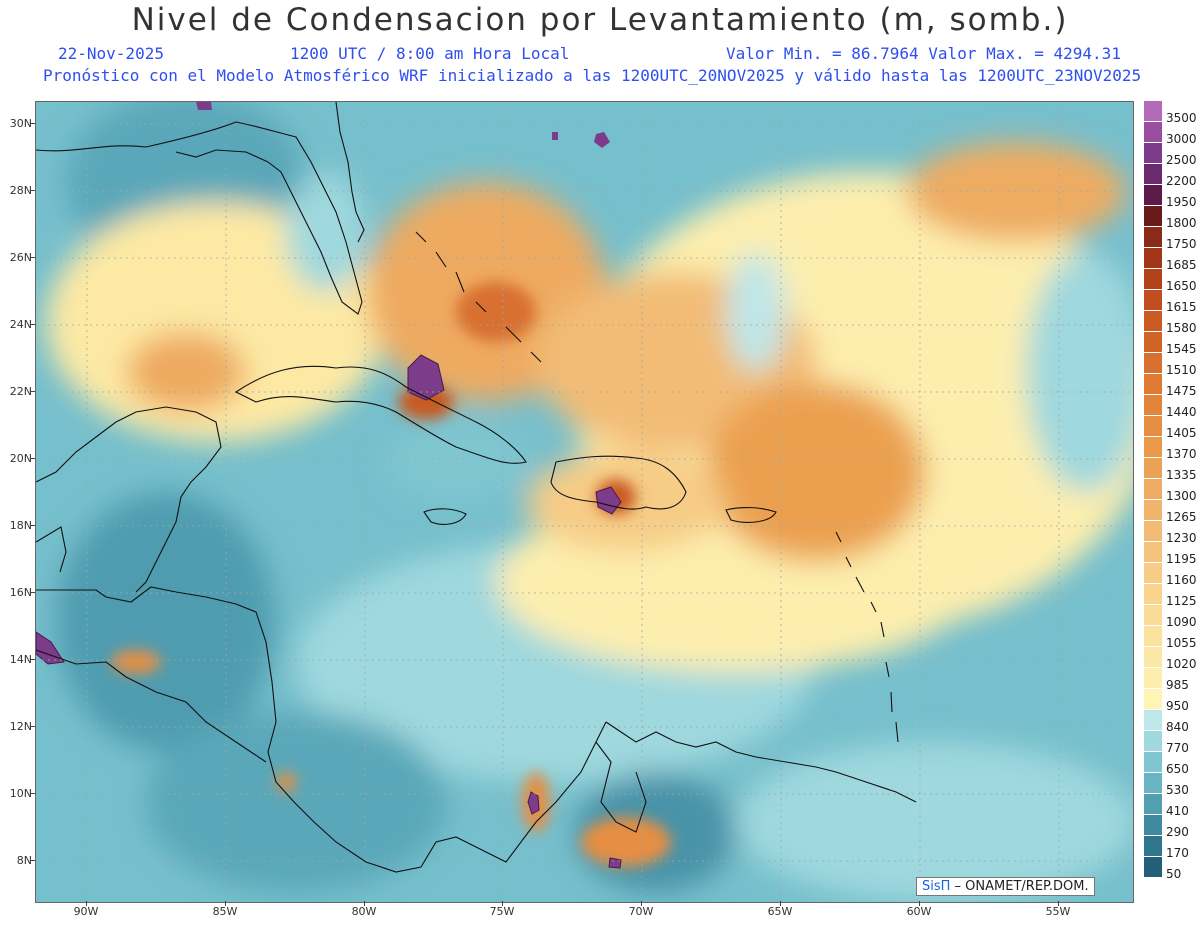 The width and height of the screenshot is (1200, 927). I want to click on credit-box: SisΠ – ONAMET/REP.DOM., so click(1005, 886).